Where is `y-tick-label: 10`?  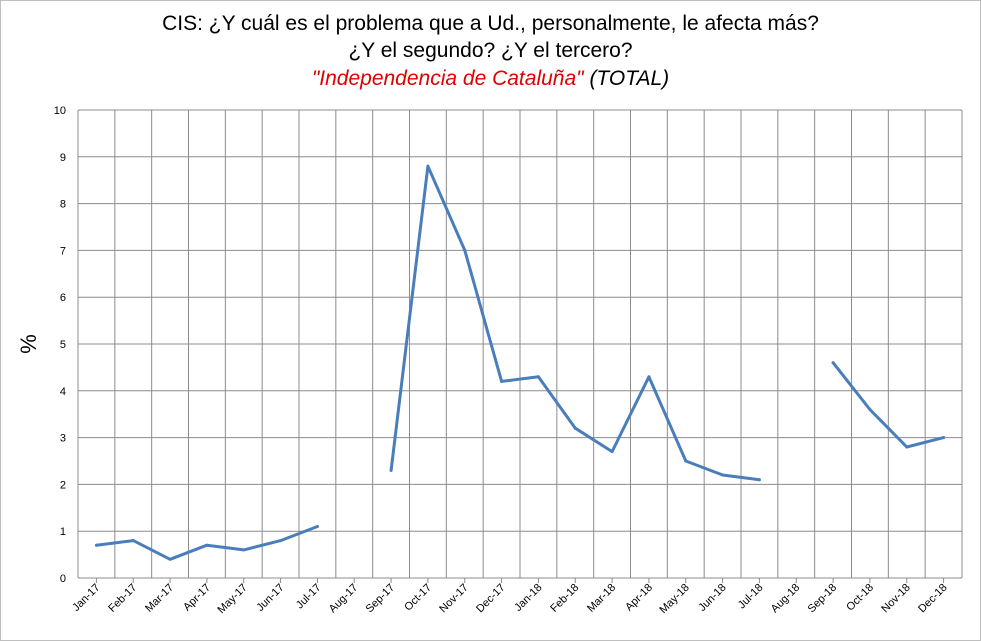
y-tick-label: 10 is located at coordinates (60, 111).